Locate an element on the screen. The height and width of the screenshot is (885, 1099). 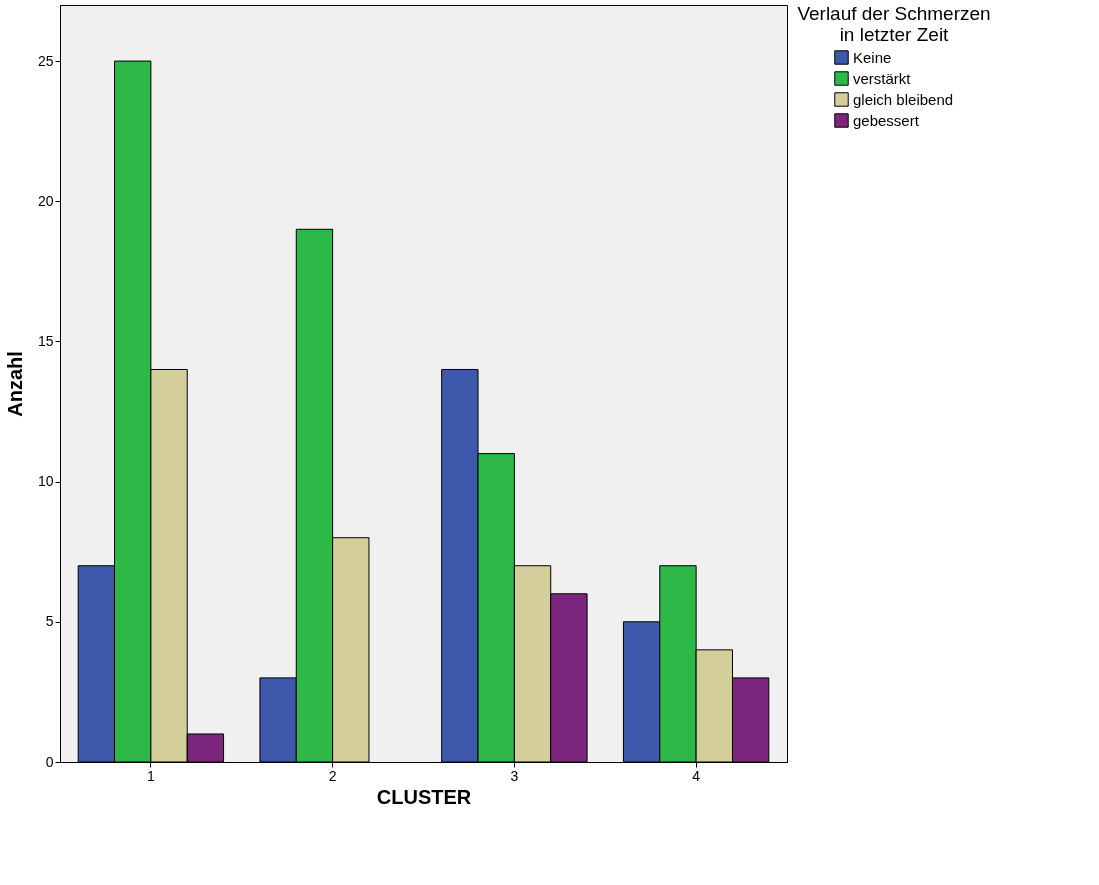
legend-label: gleich bleibend is located at coordinates (903, 99).